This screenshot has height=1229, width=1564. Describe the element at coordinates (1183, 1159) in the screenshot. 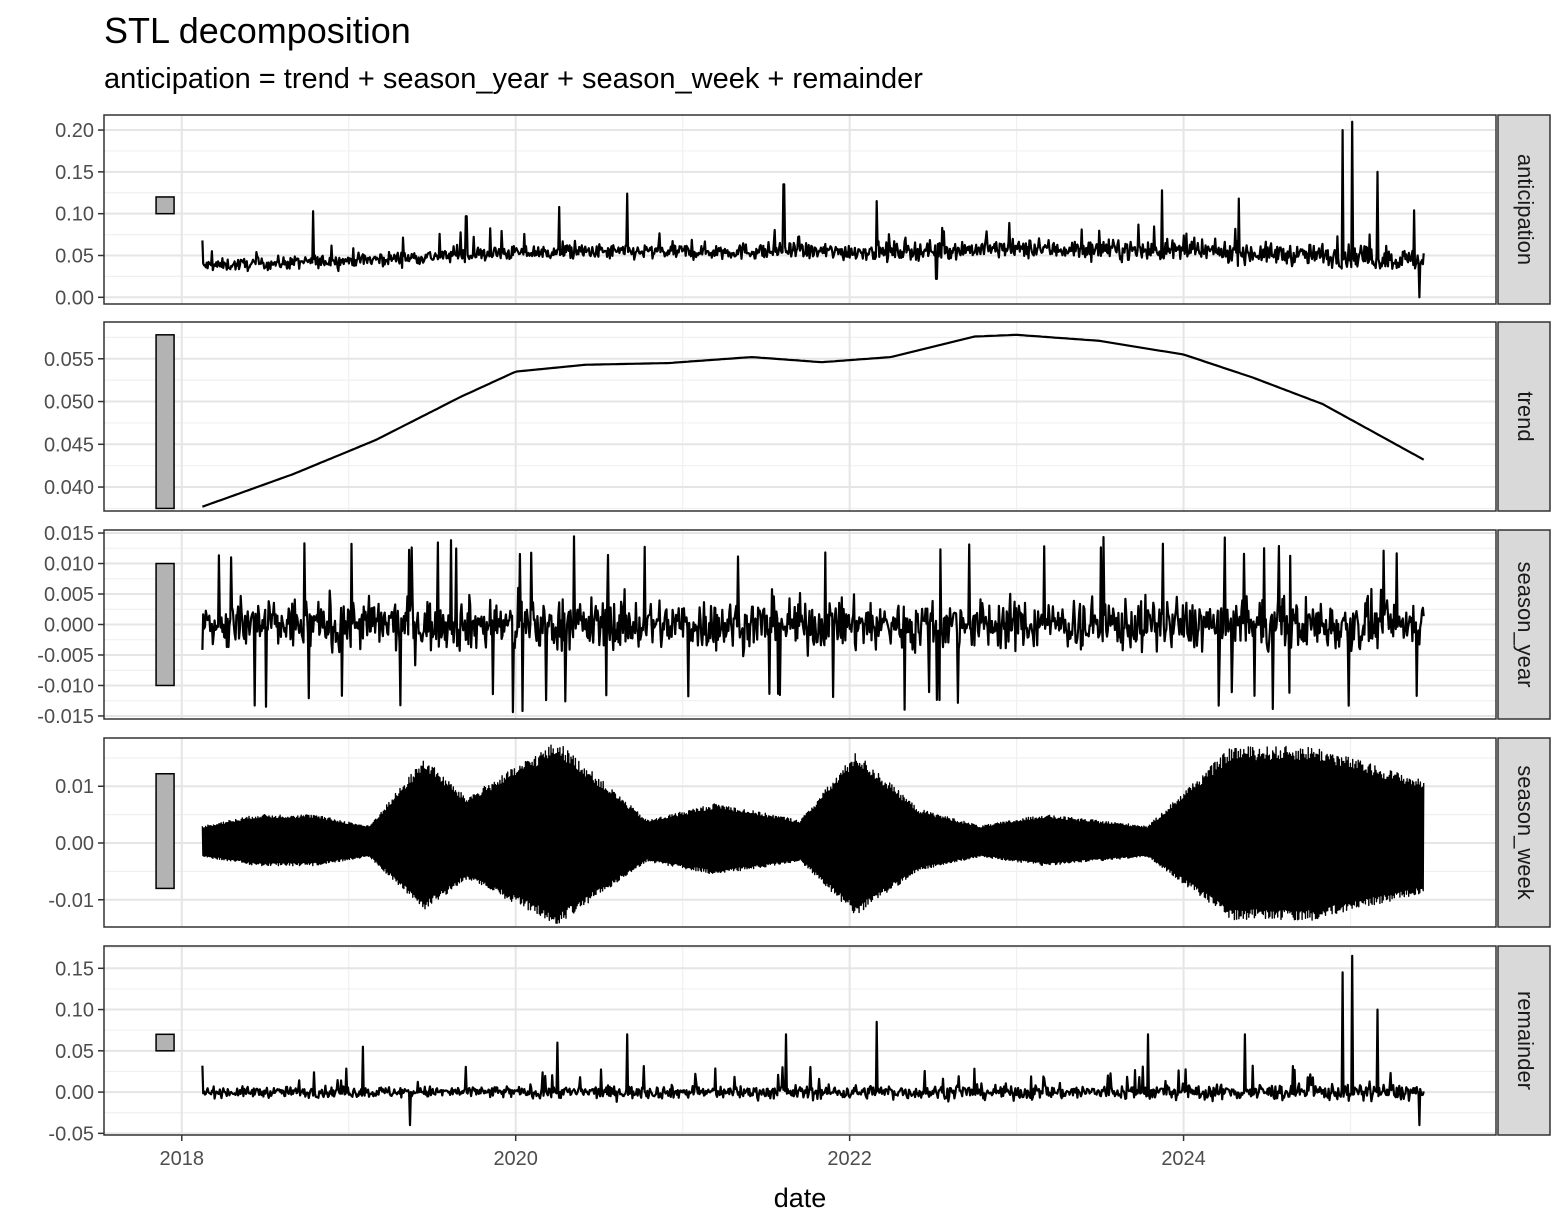

I see `x-tick-label: 2024` at that location.